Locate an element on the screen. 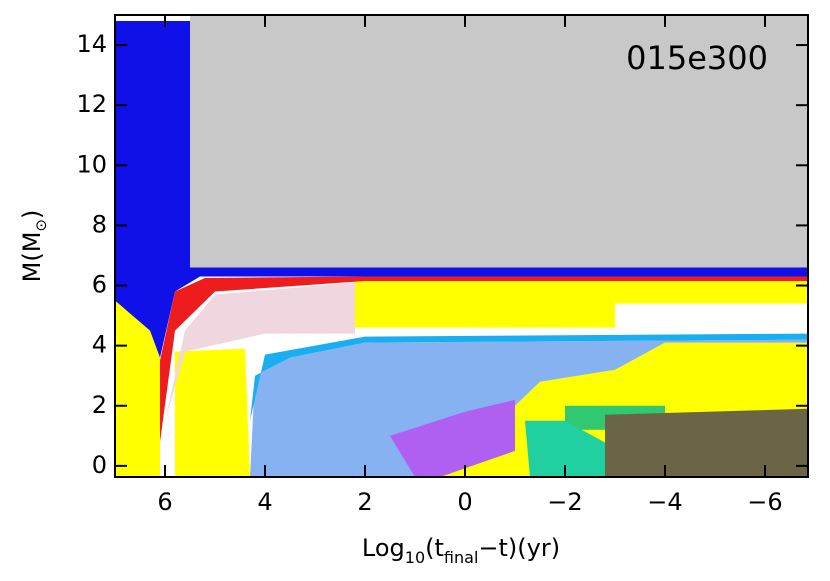  x-label-part: Log is located at coordinates (383, 548).